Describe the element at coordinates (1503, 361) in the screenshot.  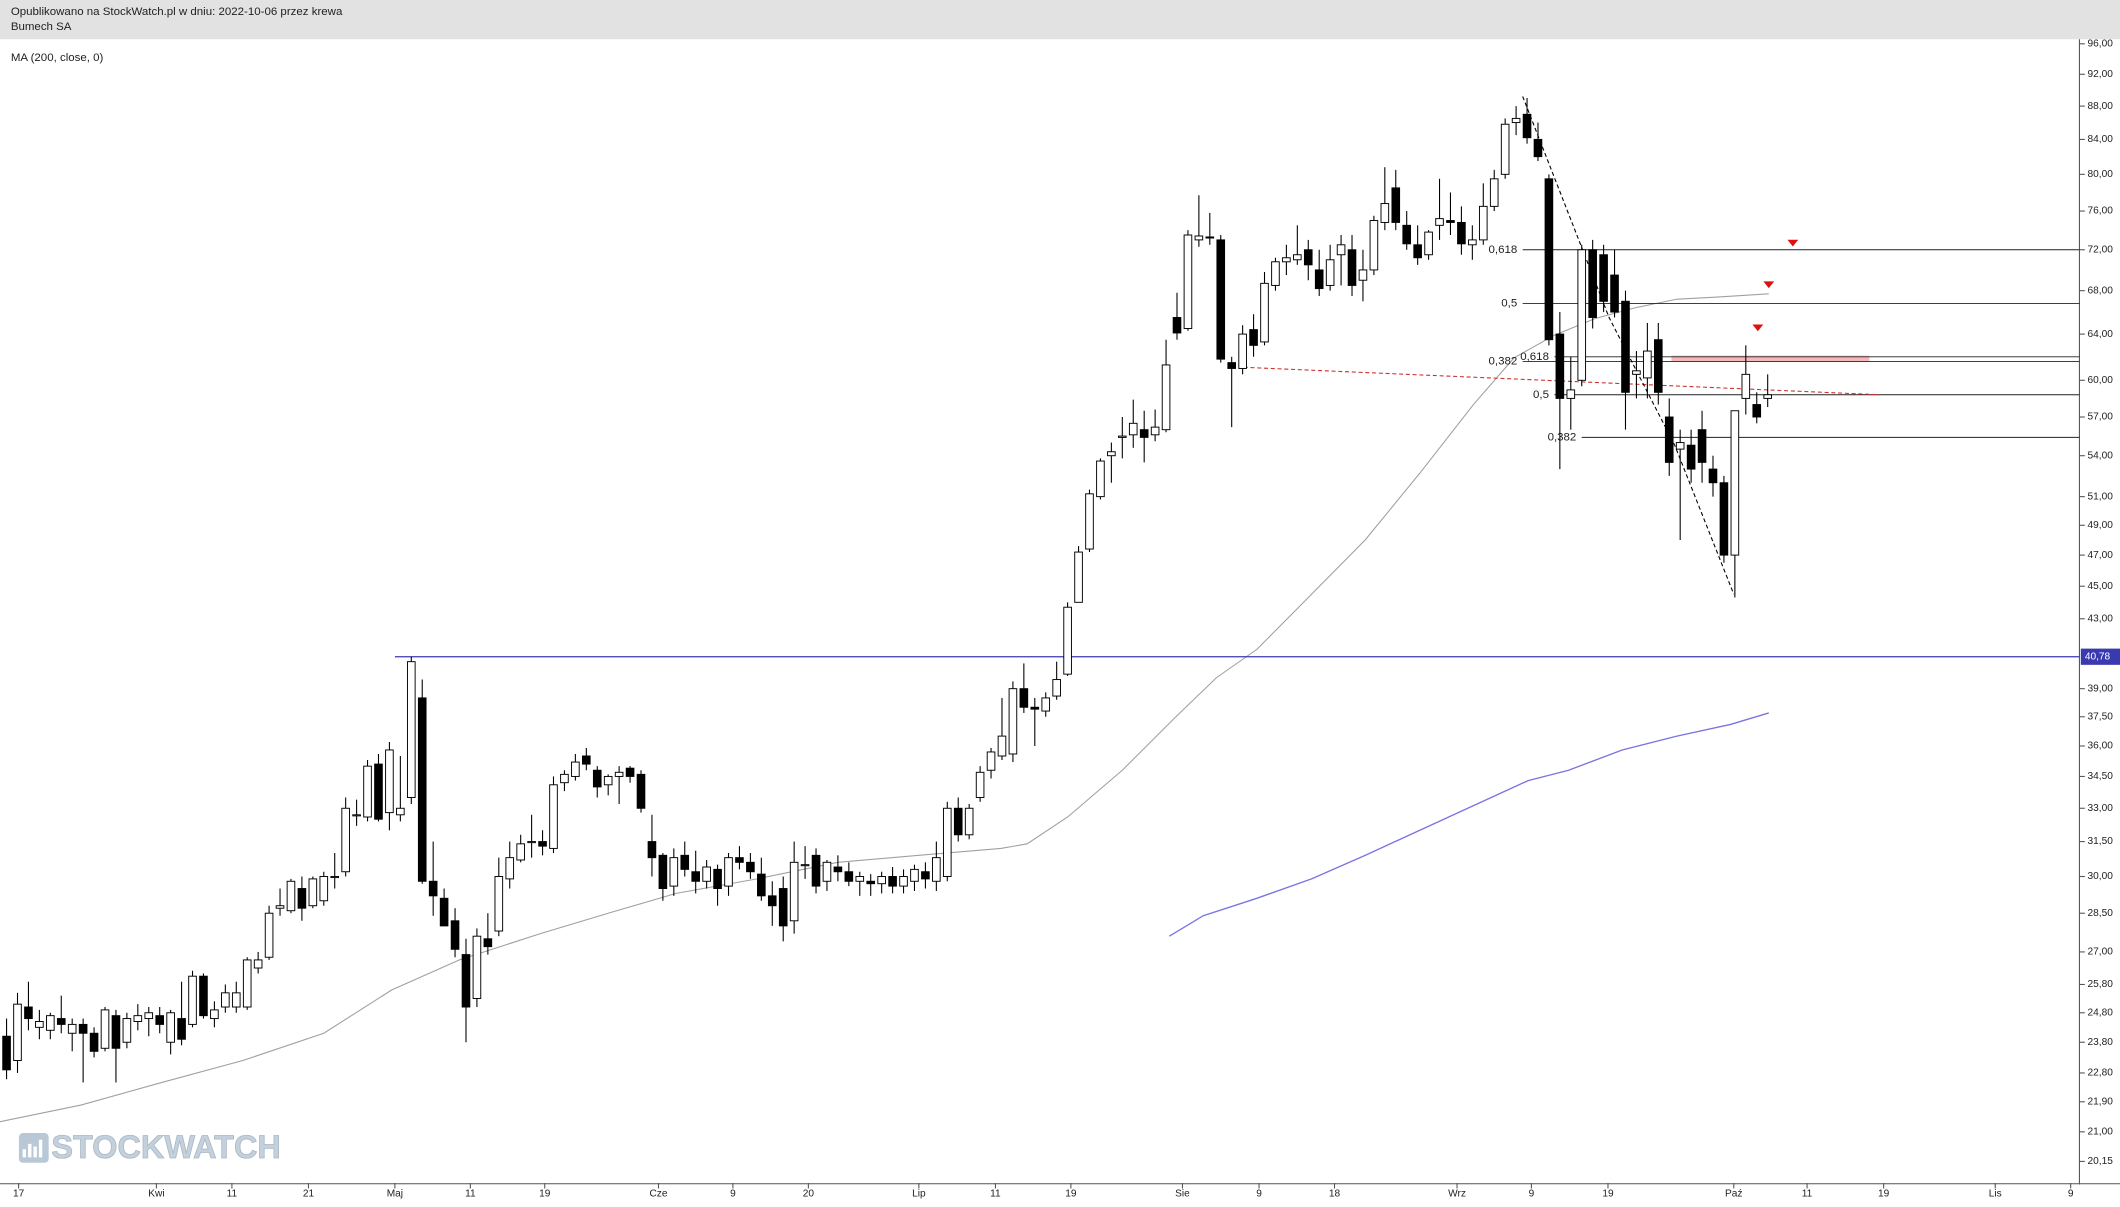
I see `fib-label: 0,382` at that location.